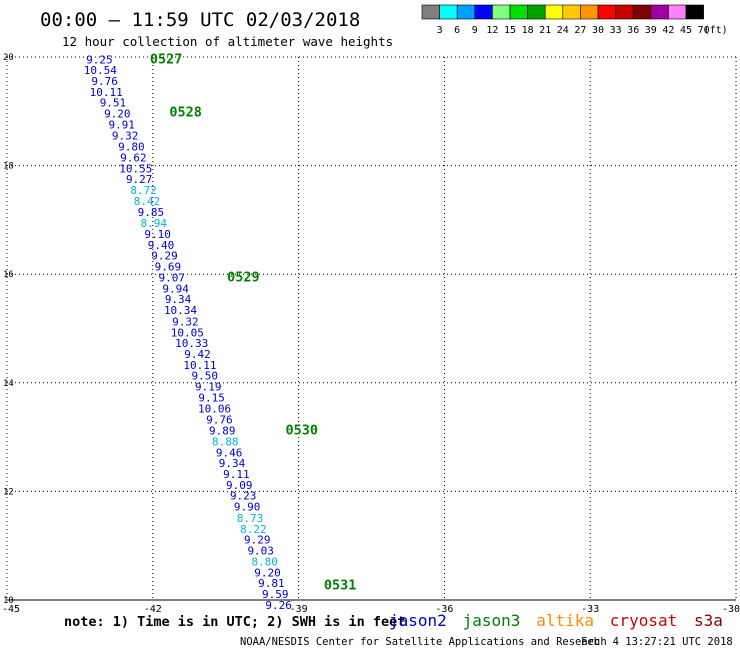  I want to click on color-scale-legend: 3 6 9 12 15 18 21 24 27 30 33 36 39 42 45 70(ft), so click(574, 20).